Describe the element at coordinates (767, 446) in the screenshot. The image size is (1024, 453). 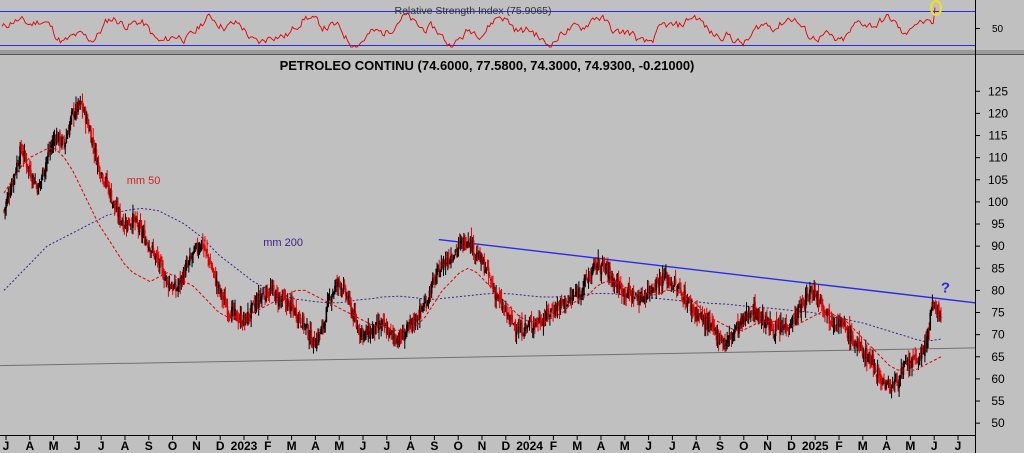
I see `x-tick-label: N` at that location.